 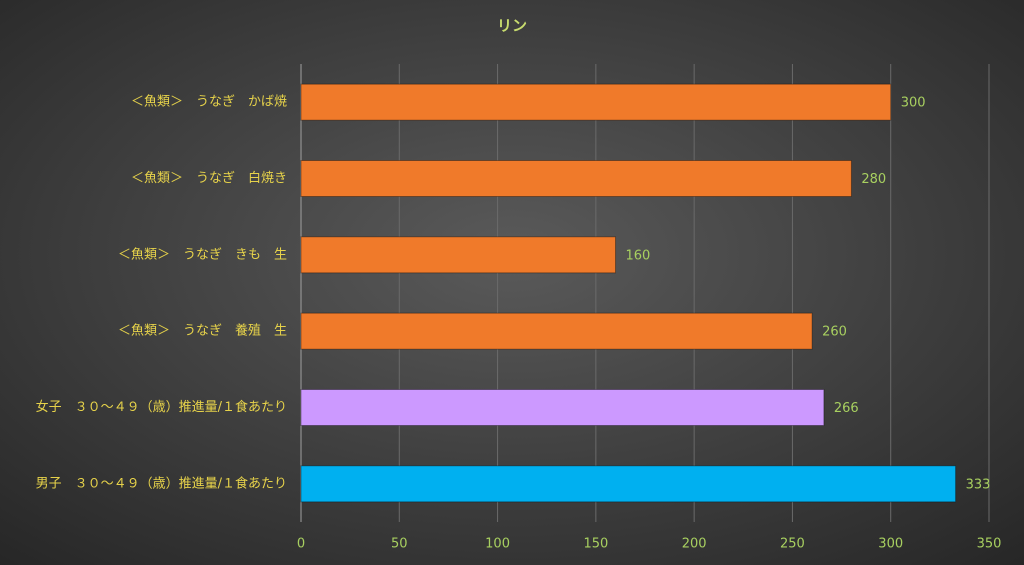 I want to click on data-label: 160, so click(x=638, y=255).